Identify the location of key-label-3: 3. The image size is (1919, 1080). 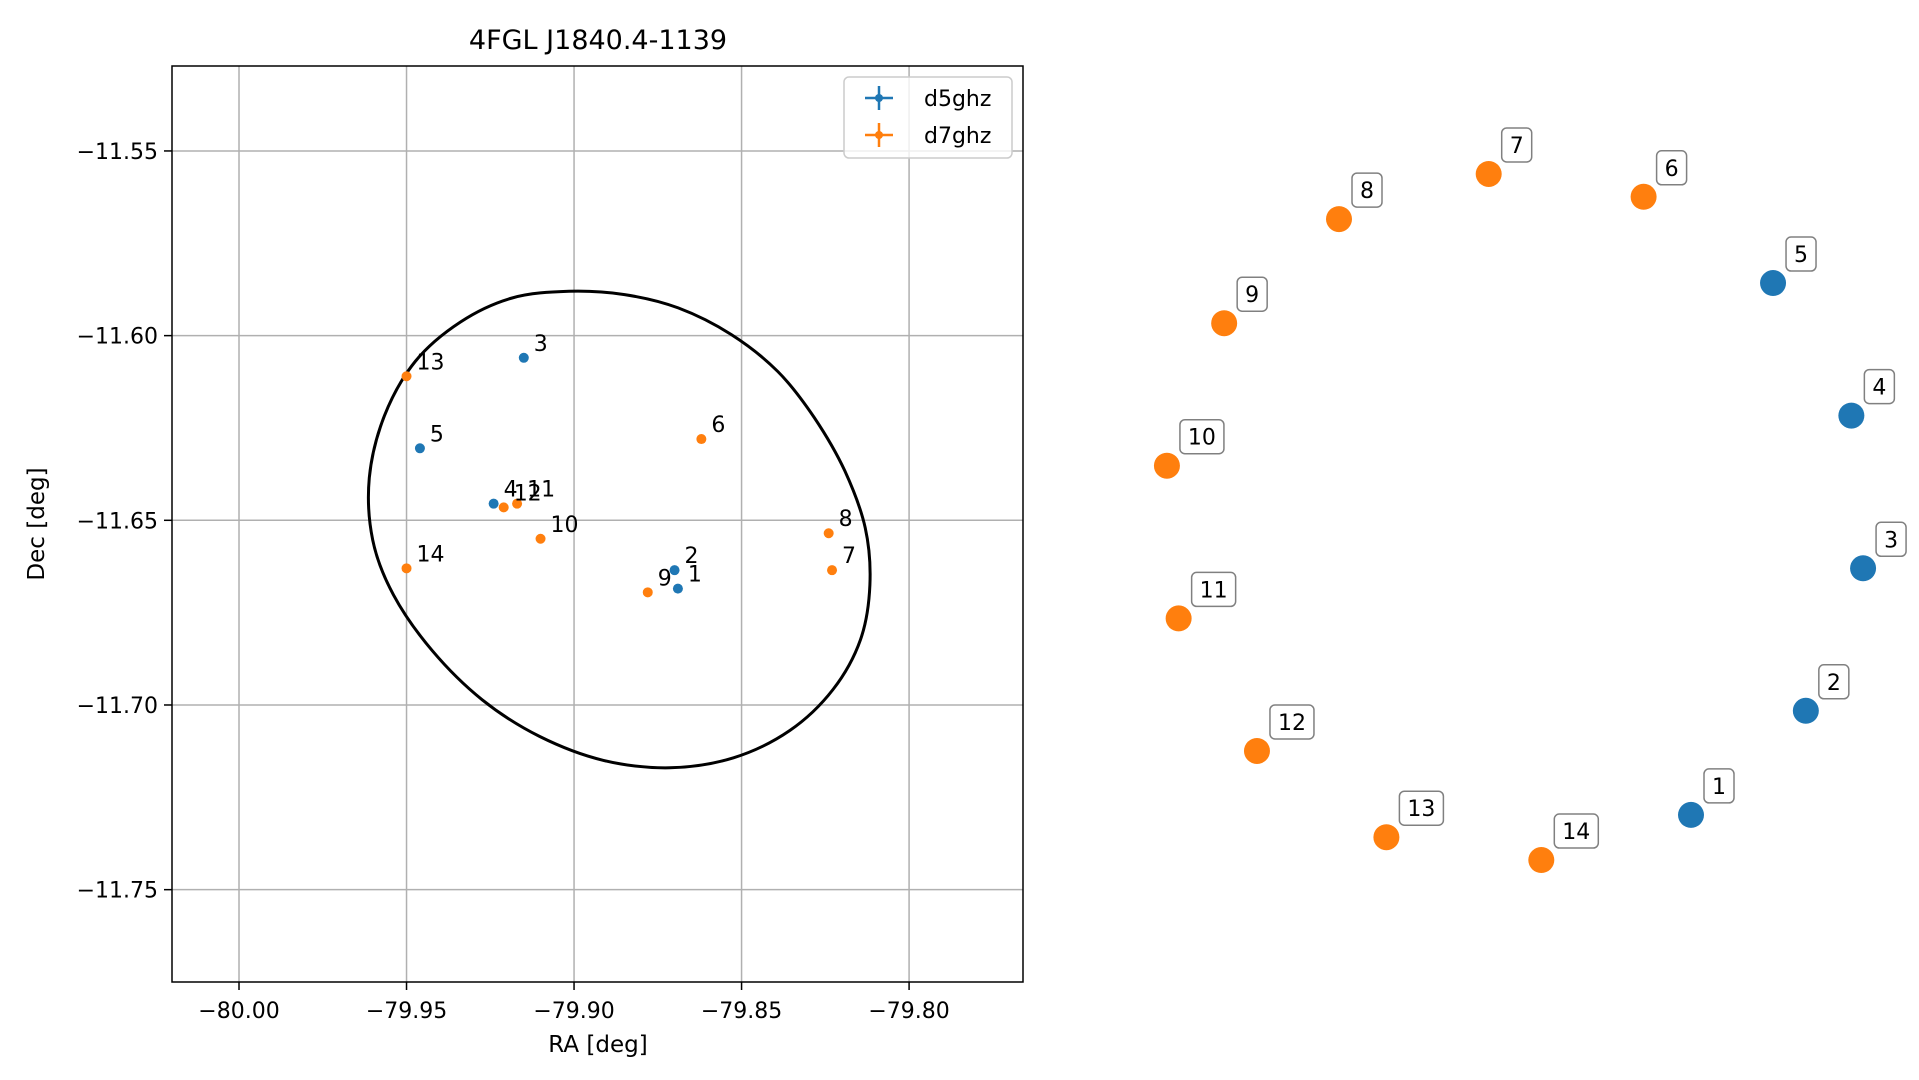
(1891, 540).